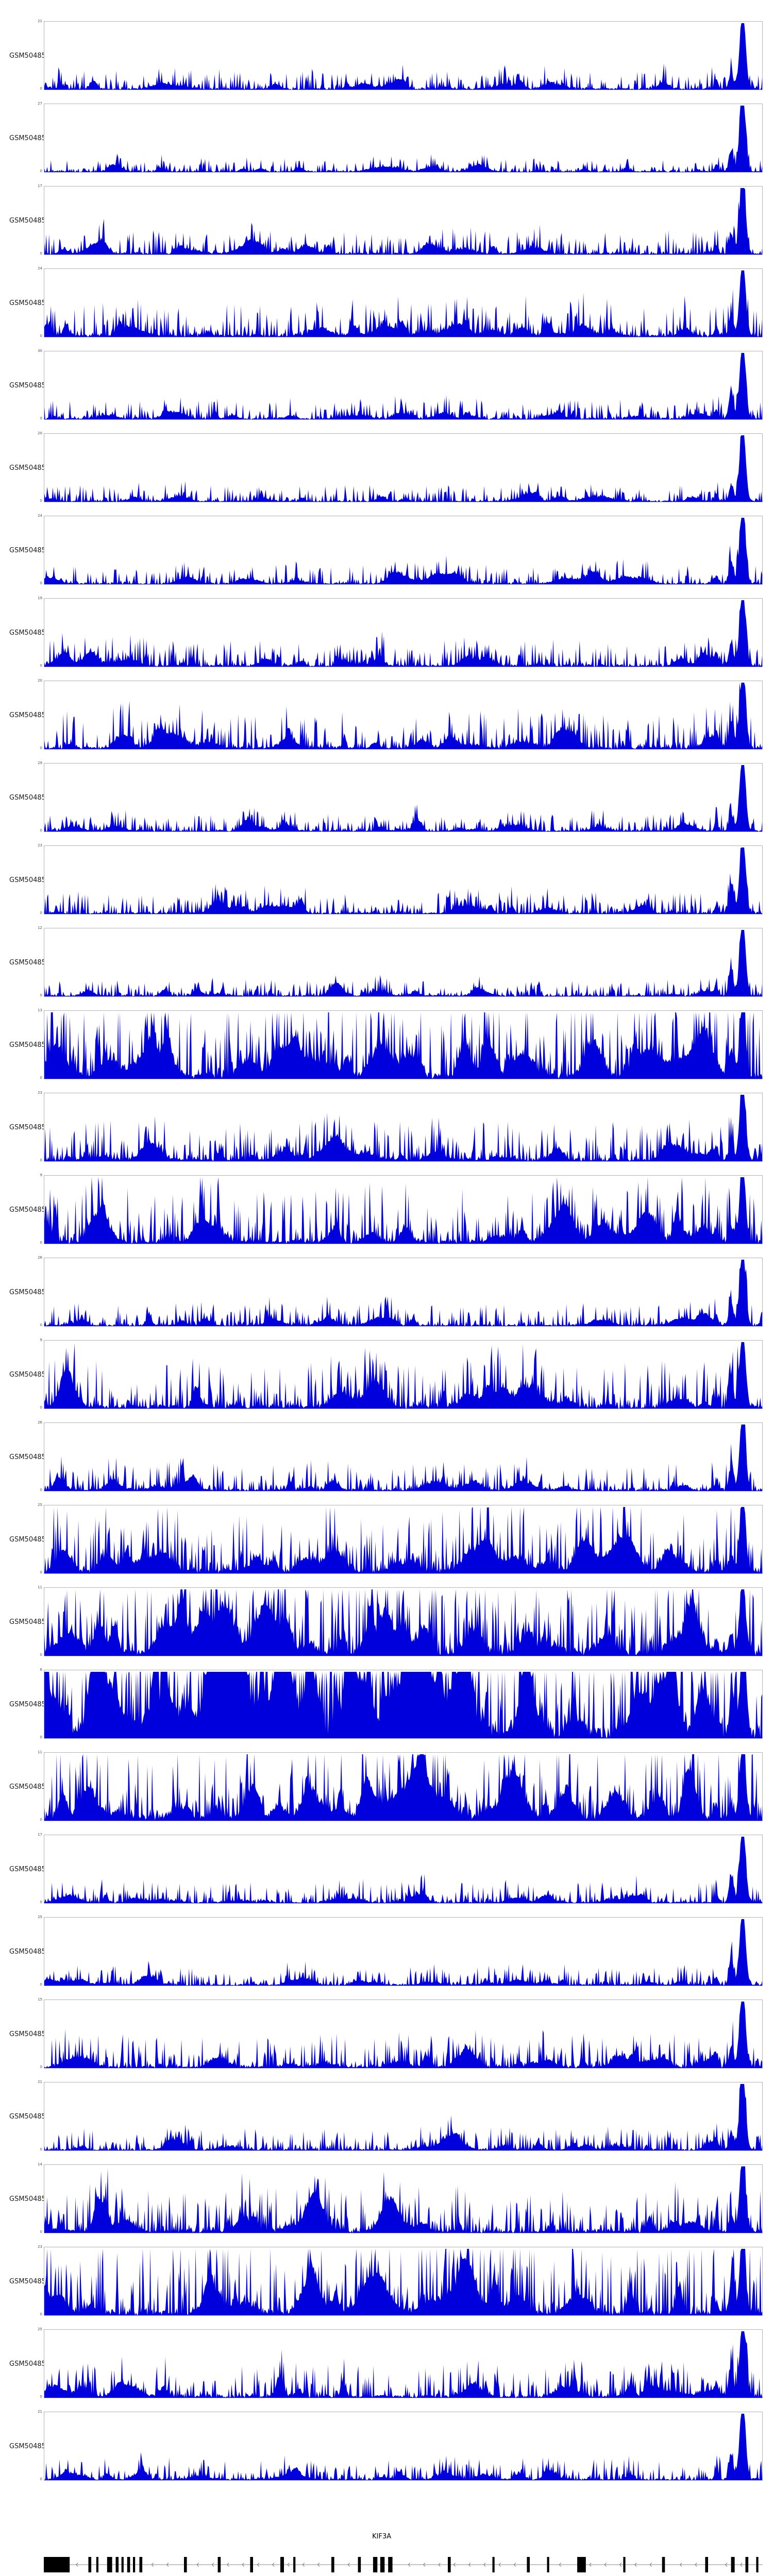 This screenshot has height=2576, width=773. I want to click on yaxis-max-value: 9, so click(41, 1340).